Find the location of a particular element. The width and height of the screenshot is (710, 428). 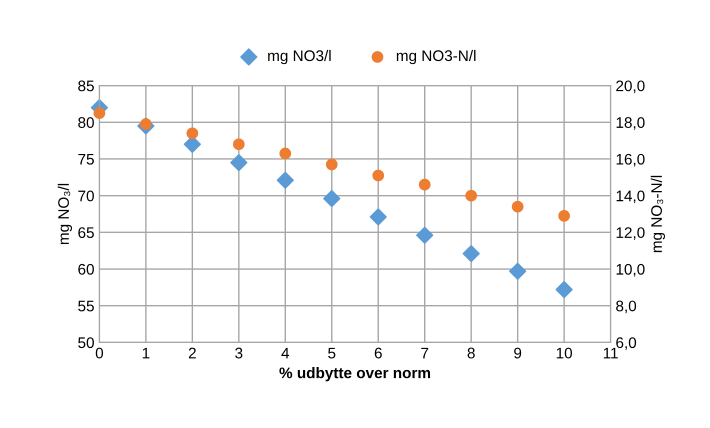

x-tick-label: 7 is located at coordinates (424, 353).